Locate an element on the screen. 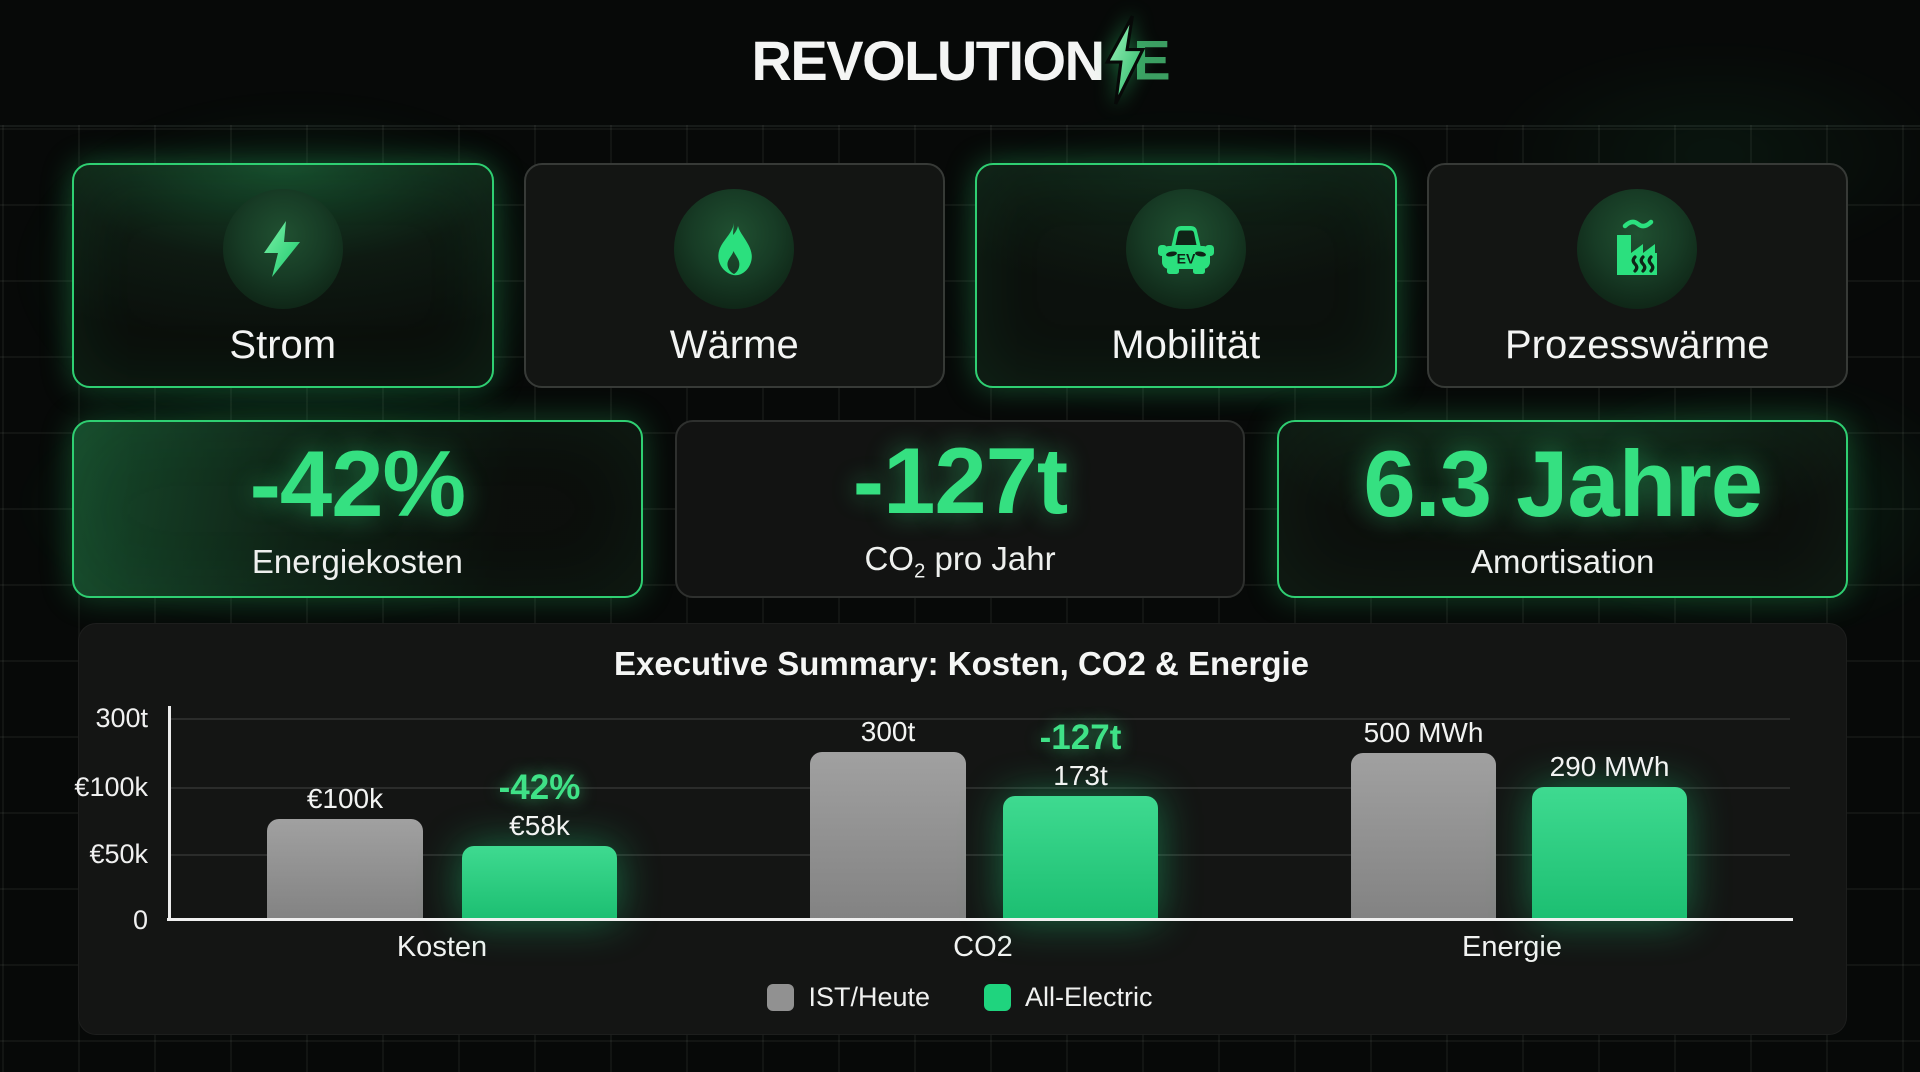 The width and height of the screenshot is (1920, 1072). legend-swatch-gray is located at coordinates (781, 997).